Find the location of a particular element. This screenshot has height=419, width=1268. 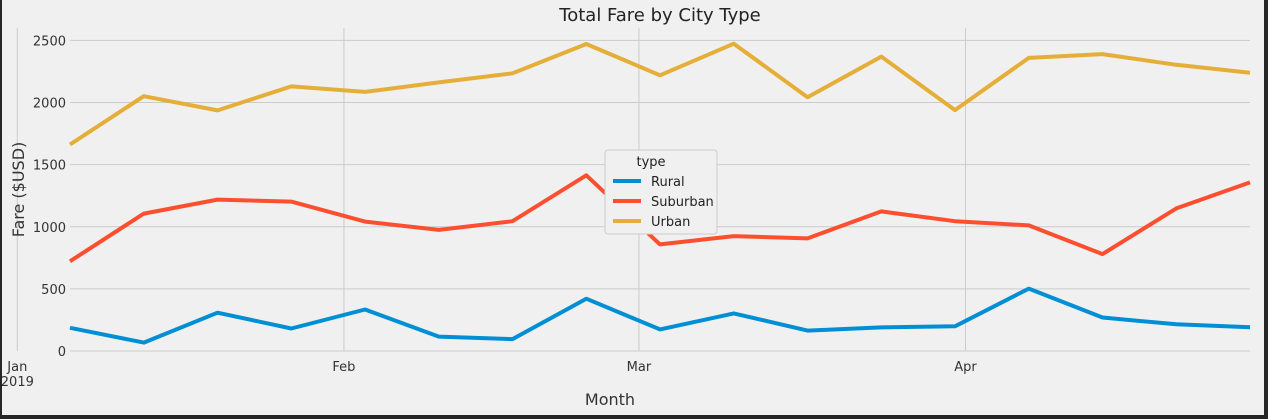

legend-box is located at coordinates (661, 192).